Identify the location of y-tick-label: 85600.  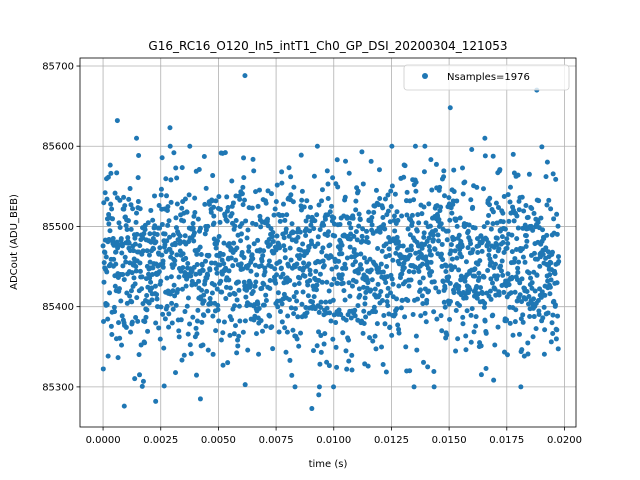
(58, 147).